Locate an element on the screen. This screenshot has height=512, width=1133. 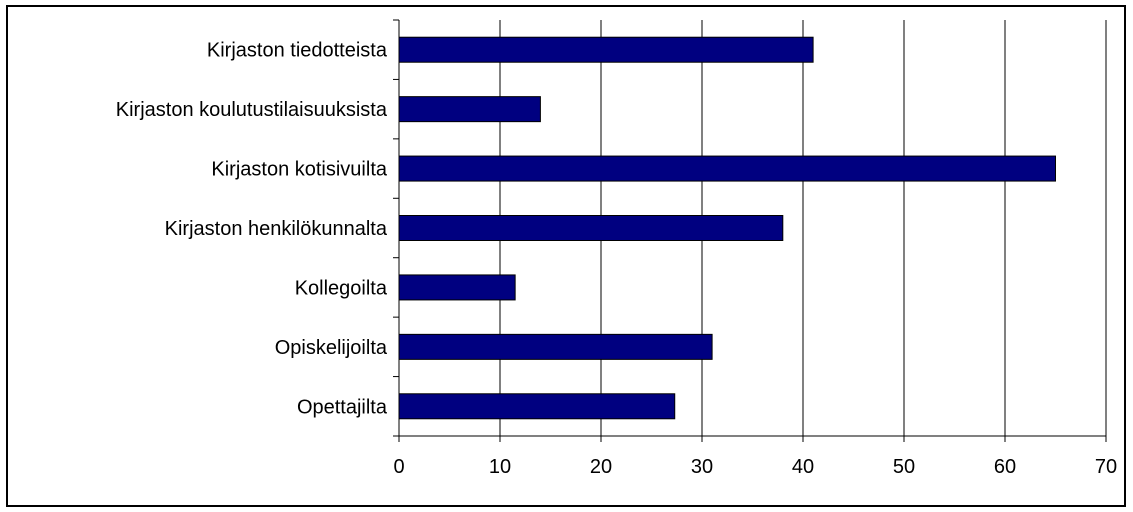
category-label: Kirjaston tiedotteista is located at coordinates (297, 51).